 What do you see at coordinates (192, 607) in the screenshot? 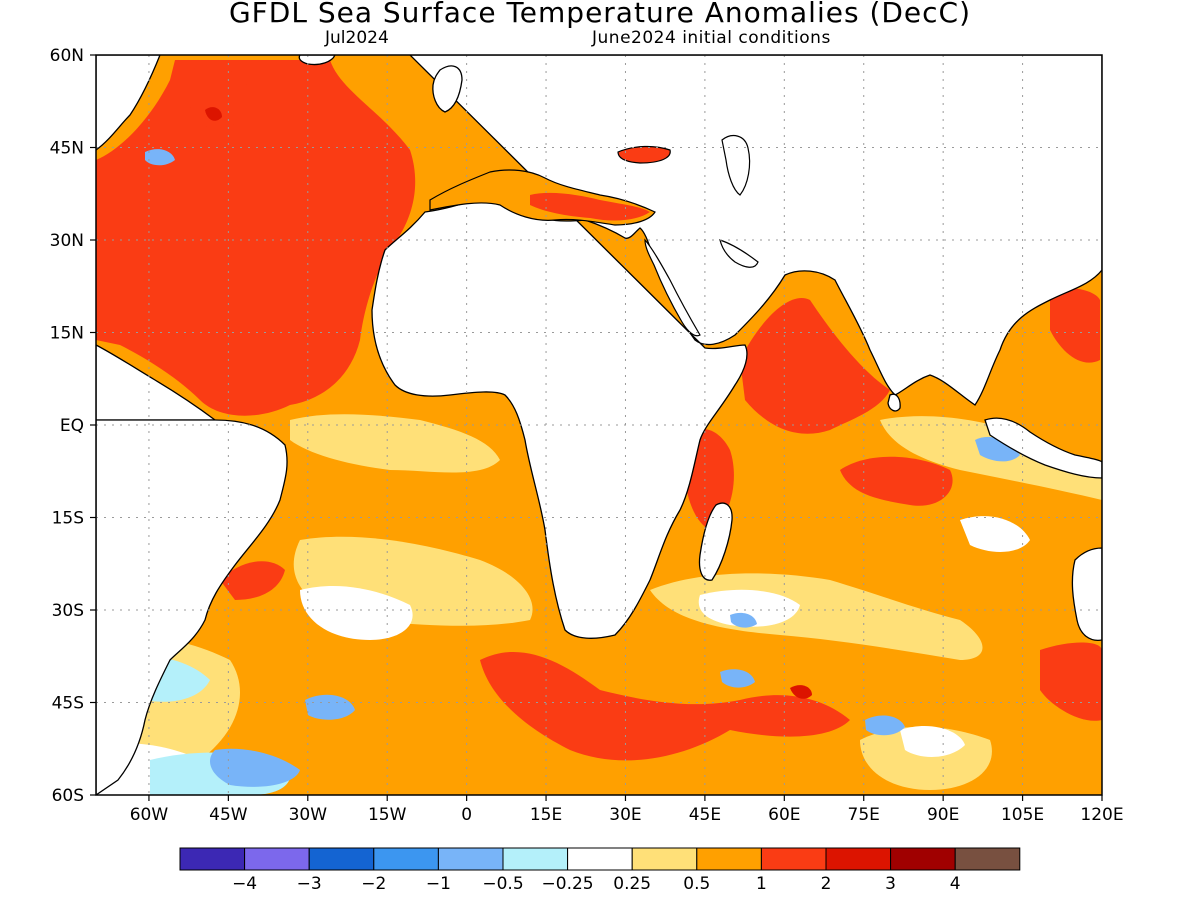
I see `south-america-landmass` at bounding box center [192, 607].